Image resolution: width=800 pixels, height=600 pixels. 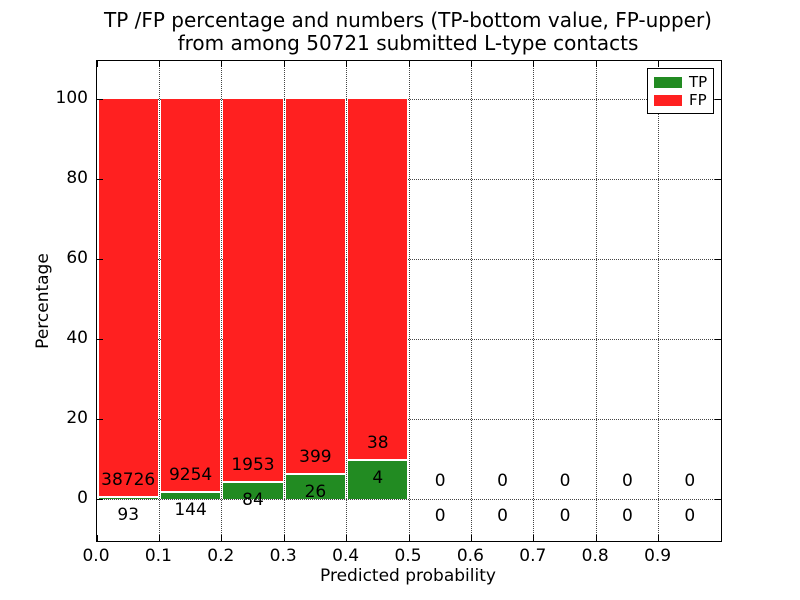 What do you see at coordinates (77, 418) in the screenshot?
I see `y-tick-label: 20` at bounding box center [77, 418].